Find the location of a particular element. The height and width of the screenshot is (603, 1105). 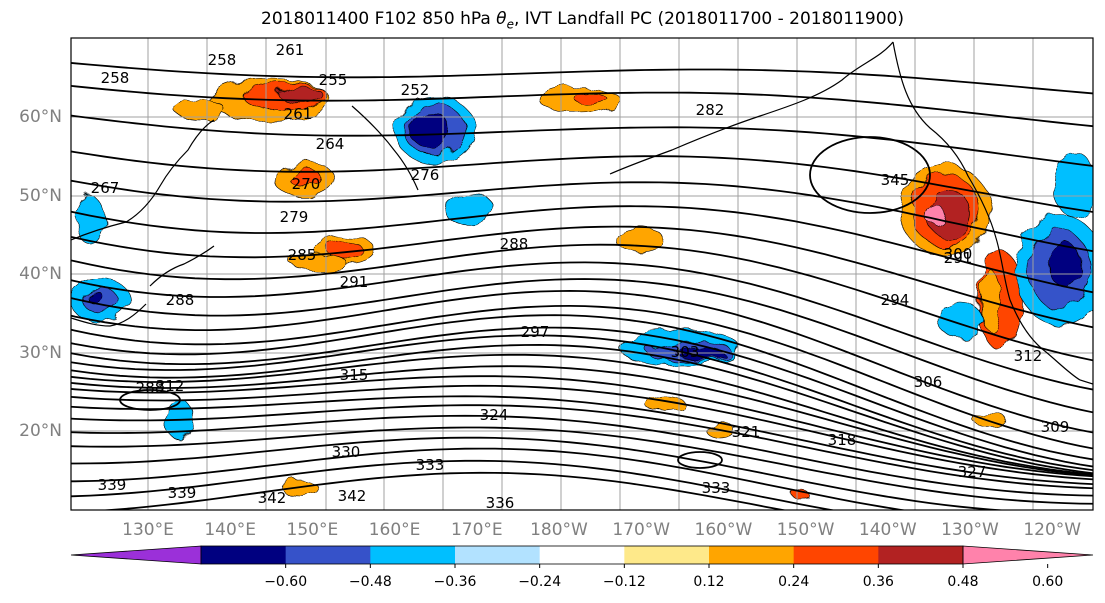

colorbar-outline is located at coordinates (582, 555).